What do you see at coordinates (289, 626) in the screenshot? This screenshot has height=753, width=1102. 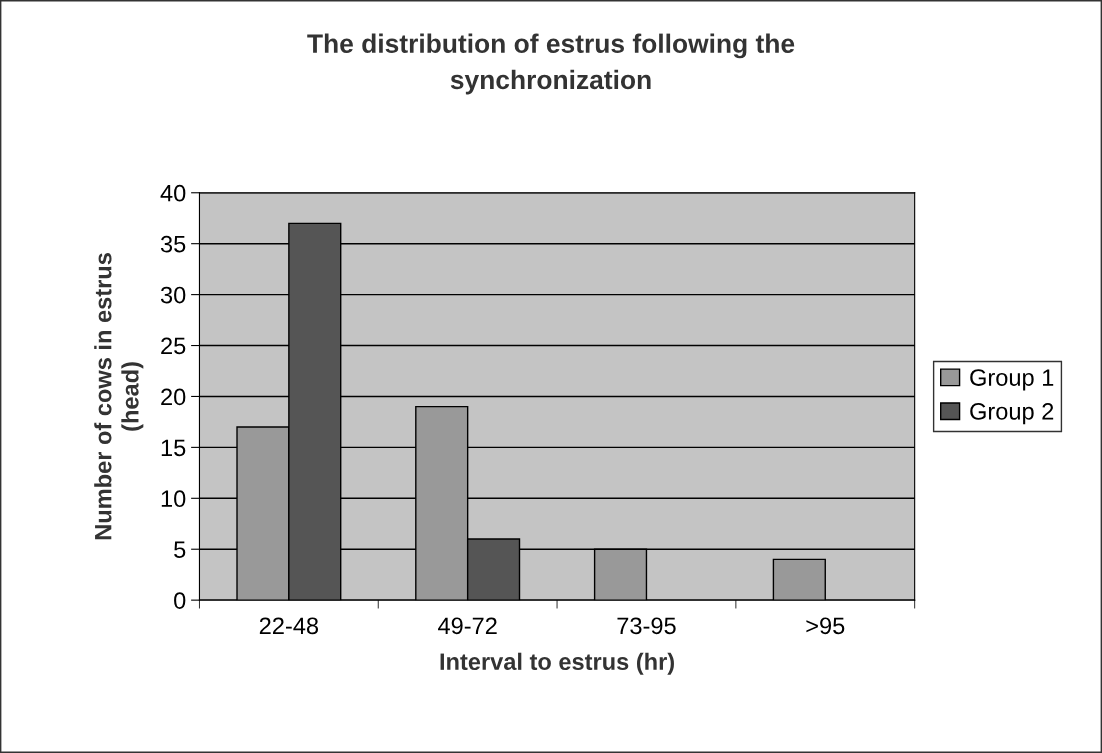 I see `x-tick-label: 22-48` at bounding box center [289, 626].